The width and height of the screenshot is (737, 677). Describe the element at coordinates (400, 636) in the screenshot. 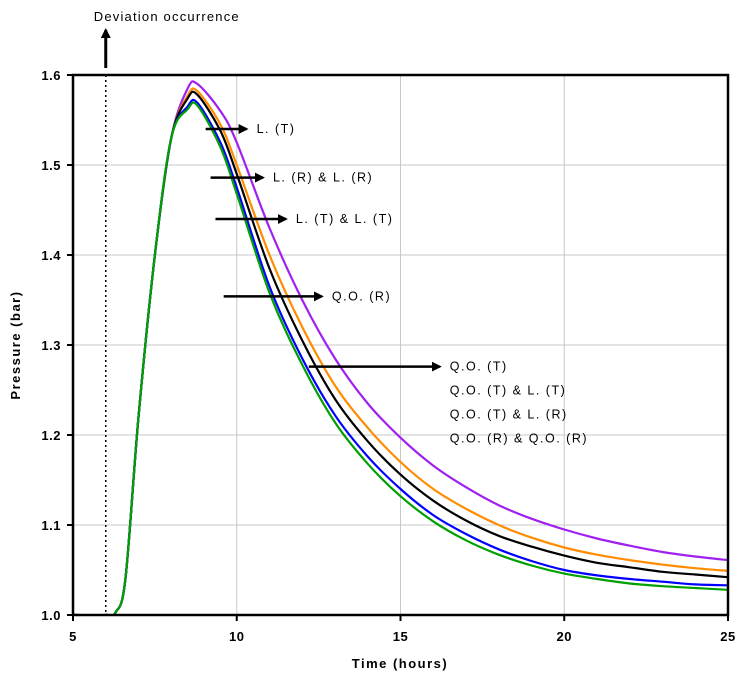

I see `x-tick-label: 15` at that location.